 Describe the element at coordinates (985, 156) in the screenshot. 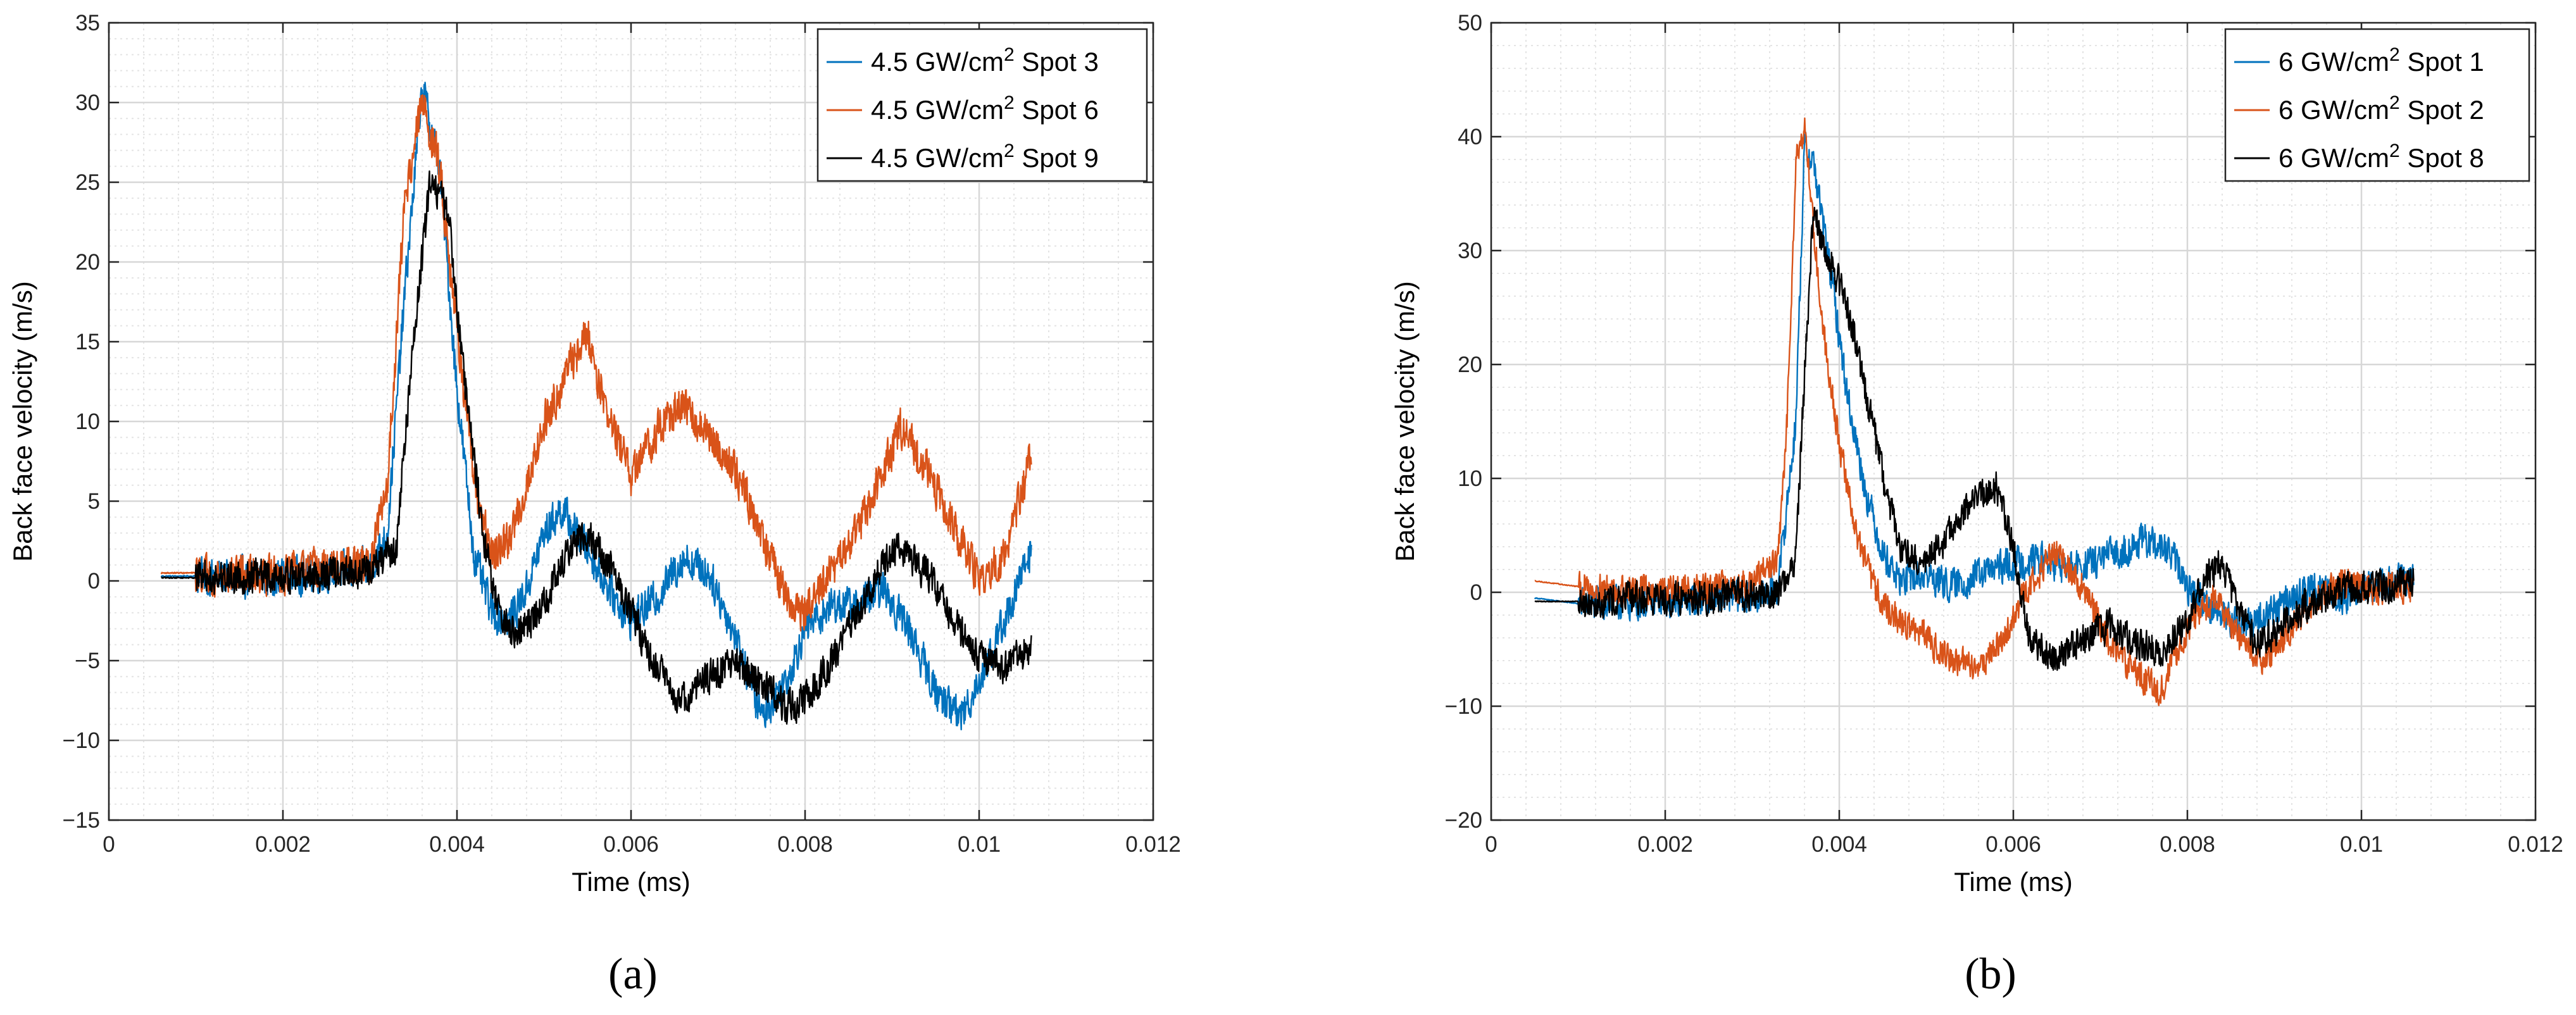

I see `legend-label: 4.5 GW/cm2 Spot 9` at that location.